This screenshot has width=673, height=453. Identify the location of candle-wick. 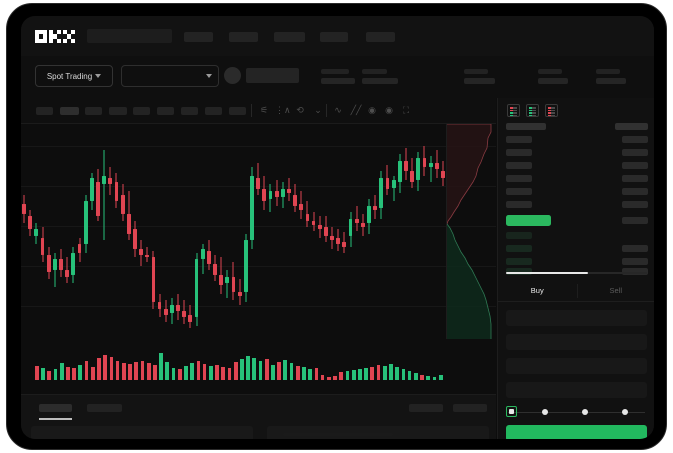
(307, 214).